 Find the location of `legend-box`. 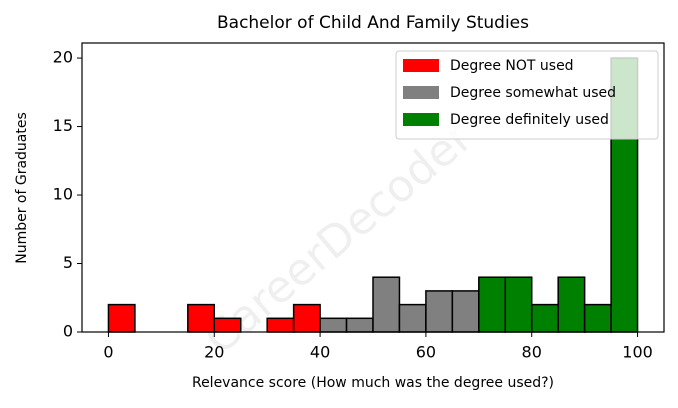

legend-box is located at coordinates (527, 95).